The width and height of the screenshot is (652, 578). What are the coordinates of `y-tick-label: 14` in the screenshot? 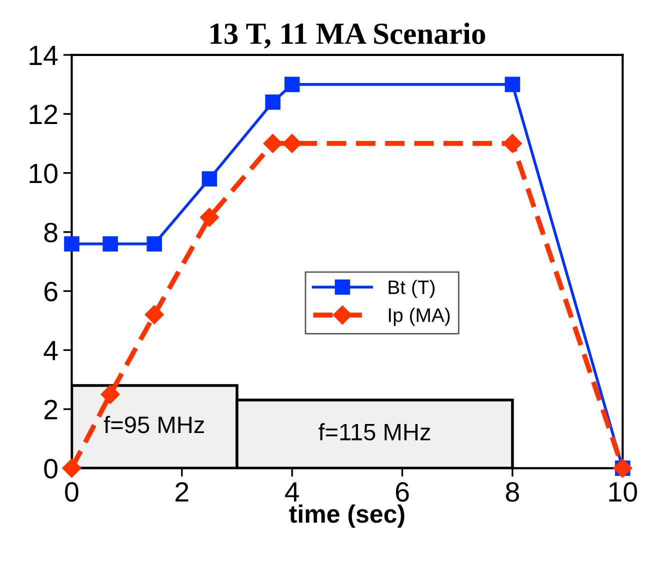 It's located at (44, 55).